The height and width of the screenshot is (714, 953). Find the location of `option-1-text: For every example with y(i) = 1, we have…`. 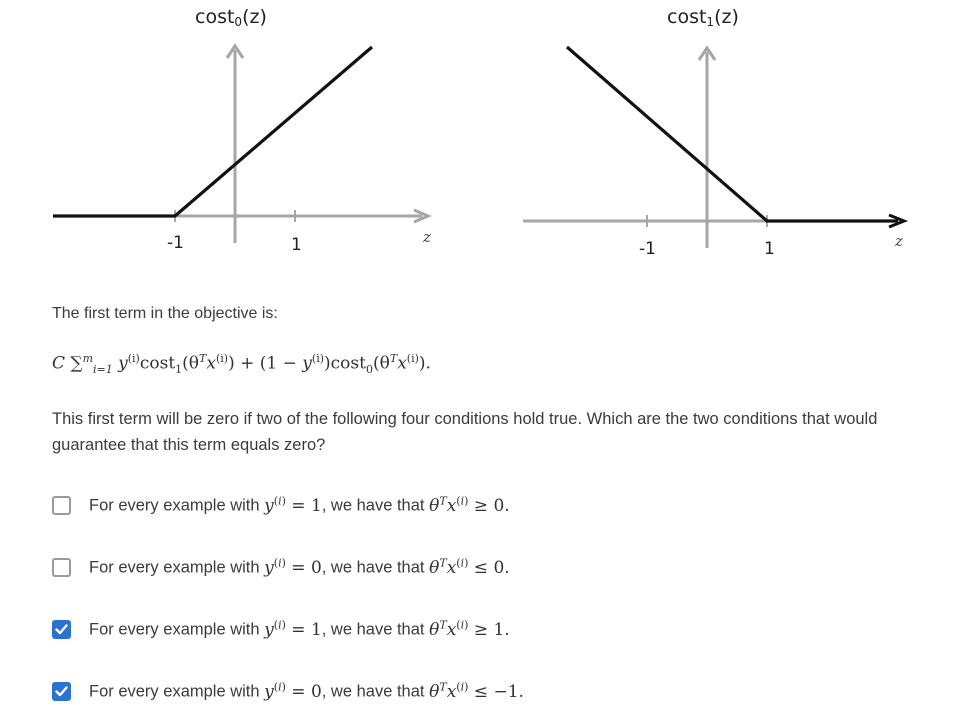

option-1-text: For every example with y(i) = 1, we have… is located at coordinates (299, 505).